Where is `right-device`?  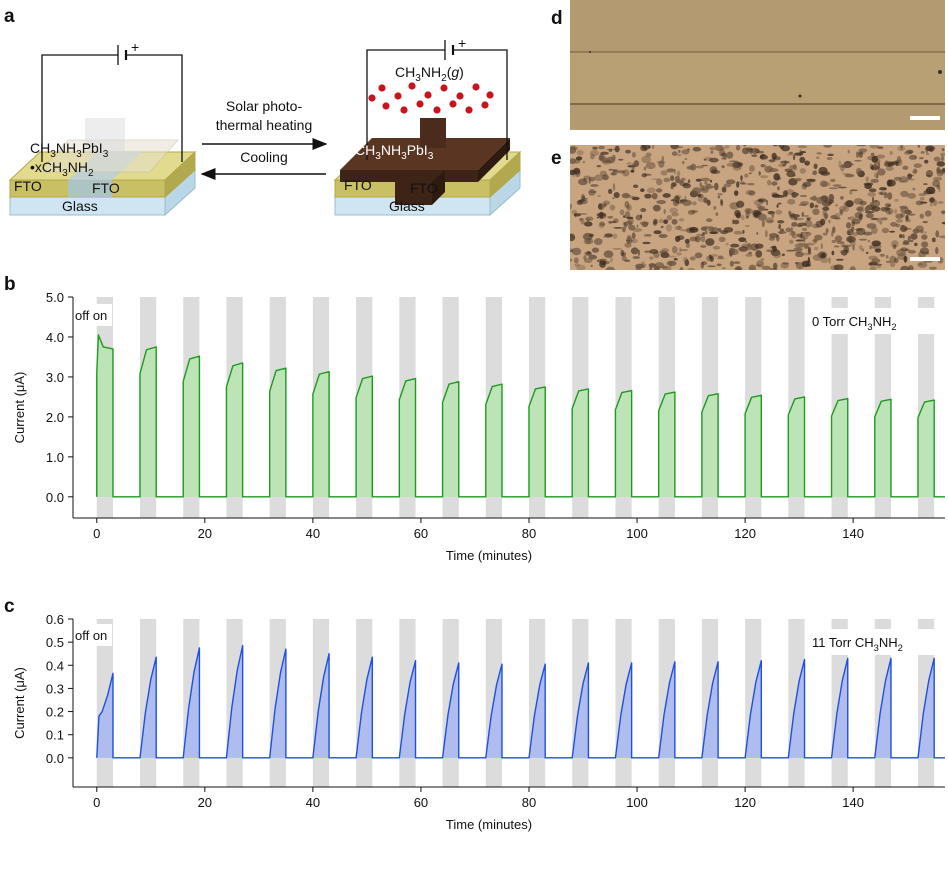
right-device is located at coordinates (427, 128).